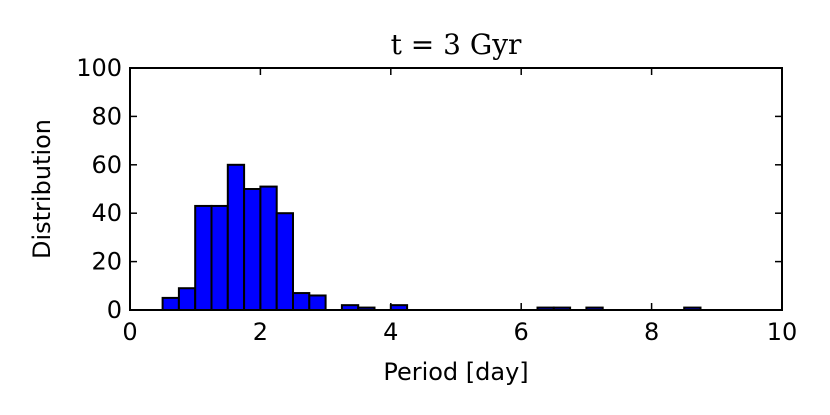 This screenshot has height=415, width=830. What do you see at coordinates (106, 262) in the screenshot?
I see `y-tick-label: 20` at bounding box center [106, 262].